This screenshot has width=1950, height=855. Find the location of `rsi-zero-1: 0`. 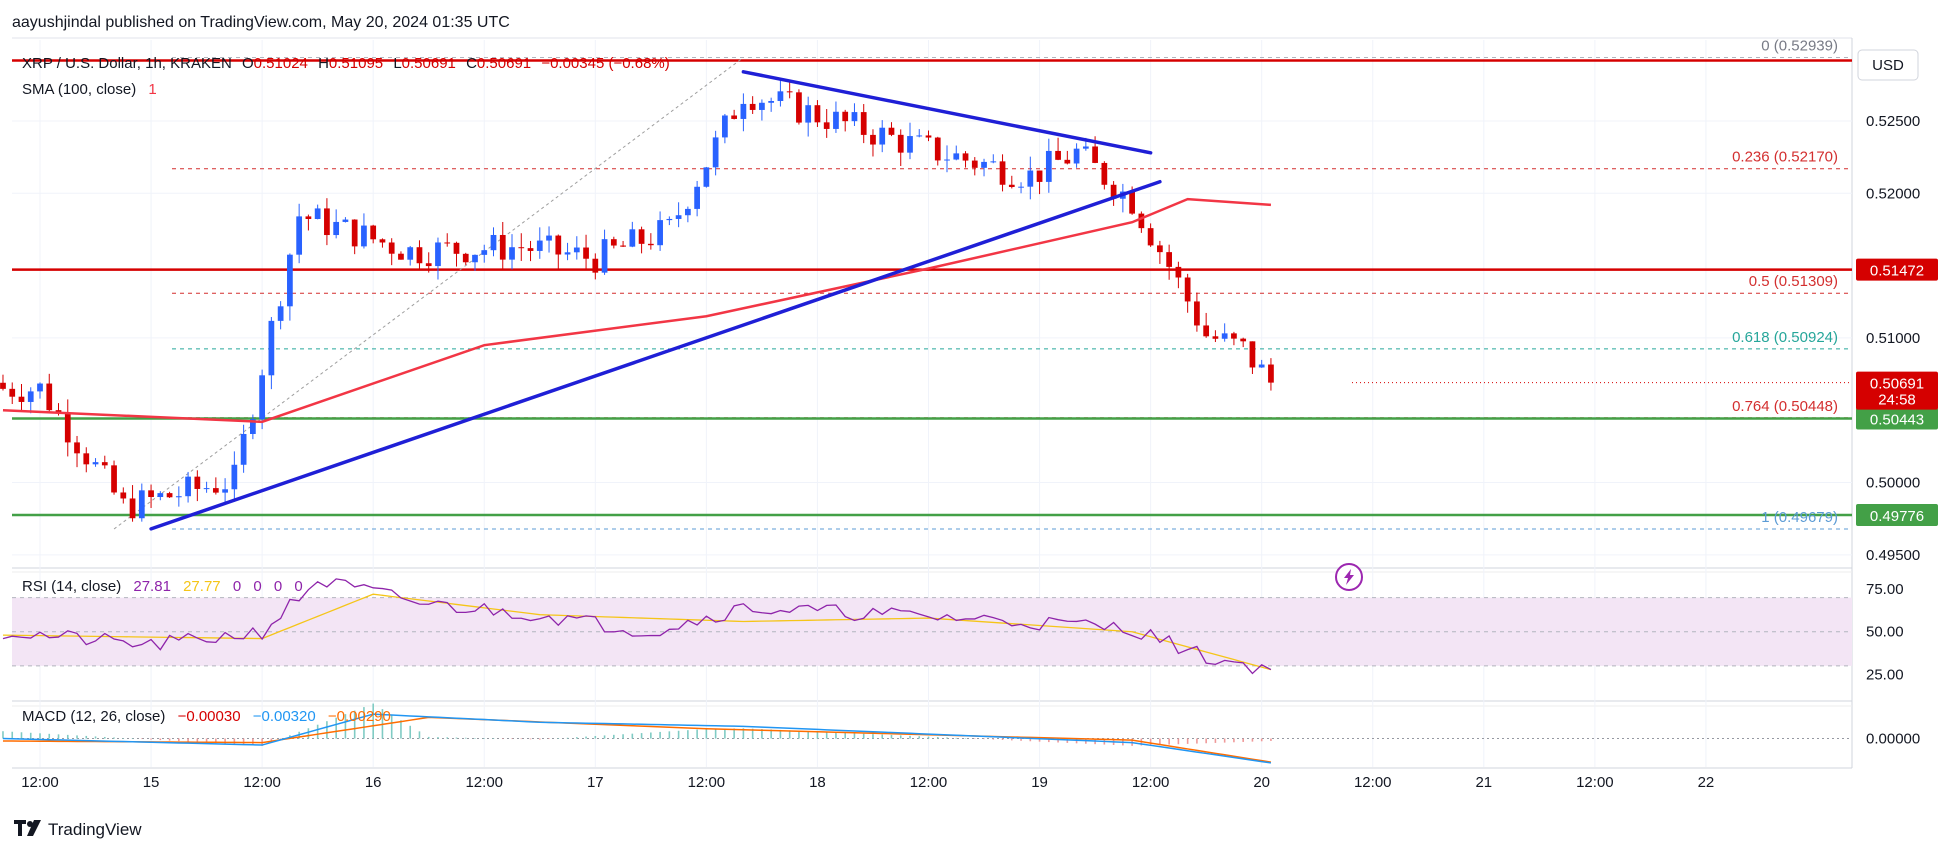

rsi-zero-1: 0 is located at coordinates (237, 586).